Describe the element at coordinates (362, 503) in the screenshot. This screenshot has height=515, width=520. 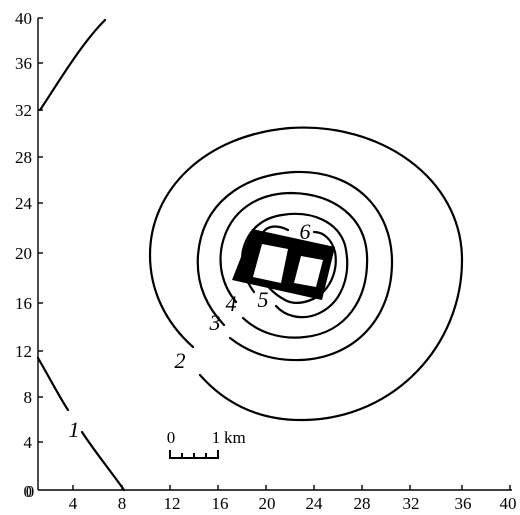
I see `x-tick-label: 28` at that location.